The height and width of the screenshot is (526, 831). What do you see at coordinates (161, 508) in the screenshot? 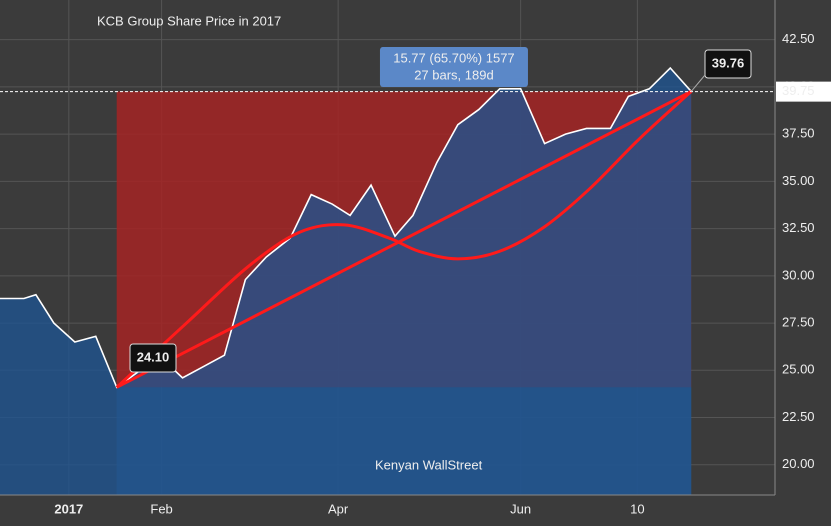
I see `x-tick-label: Feb` at bounding box center [161, 508].